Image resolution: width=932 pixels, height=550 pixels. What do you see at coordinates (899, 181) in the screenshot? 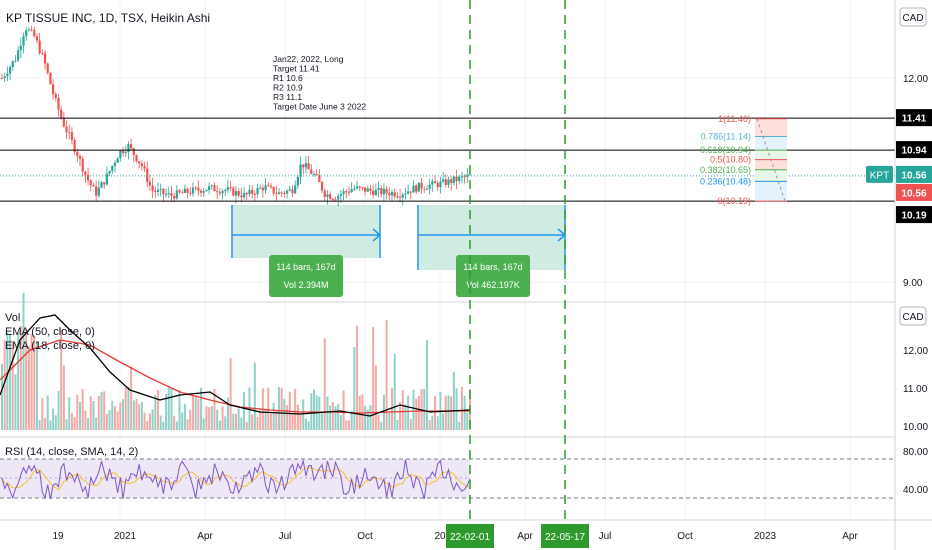
I see `price-axis: 12.00 9.00 11.41 10.94 10.56 10.56 10.19 KPT` at bounding box center [899, 181].